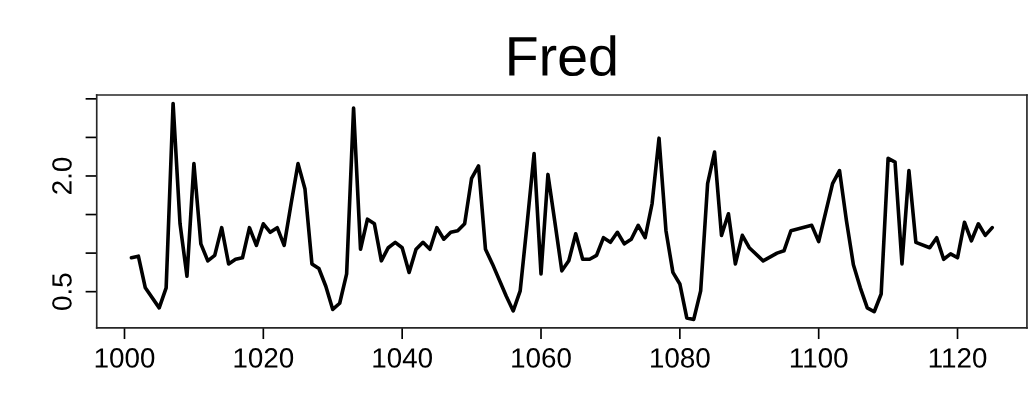 This screenshot has width=1029, height=413. I want to click on x-tick-label: 1000, so click(125, 358).